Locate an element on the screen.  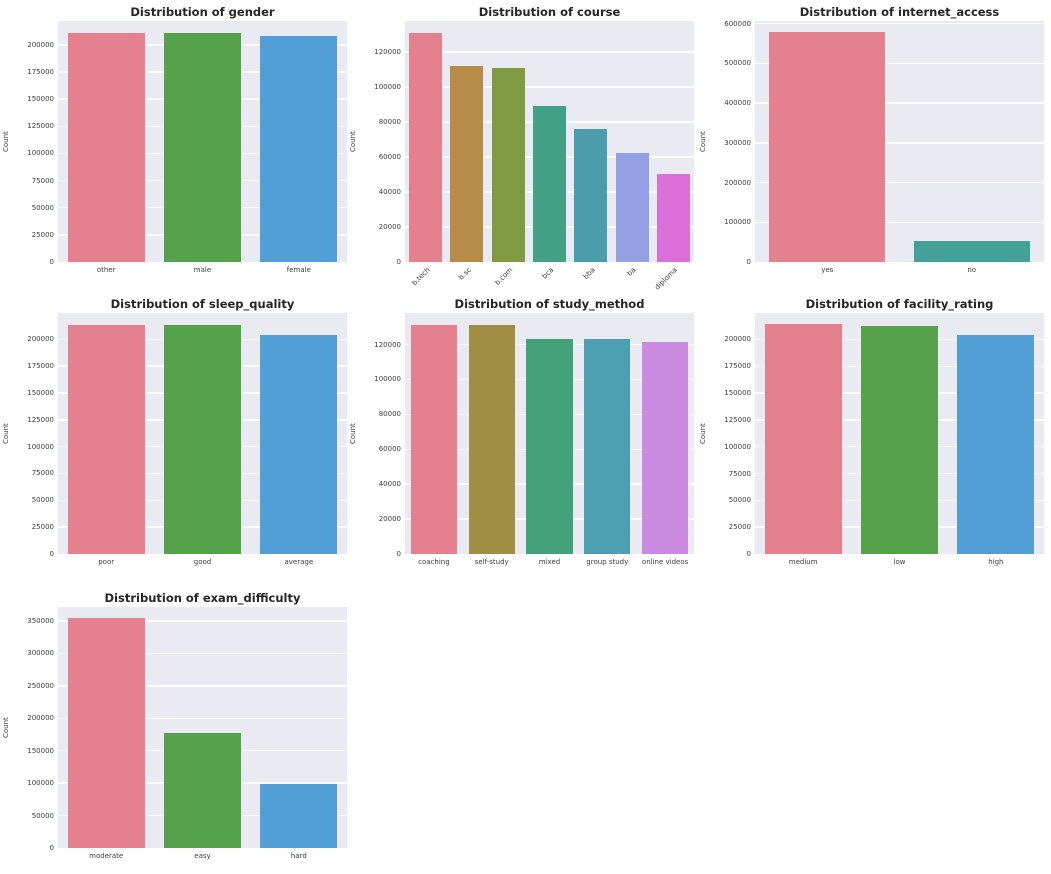
bar-bba is located at coordinates (591, 195).